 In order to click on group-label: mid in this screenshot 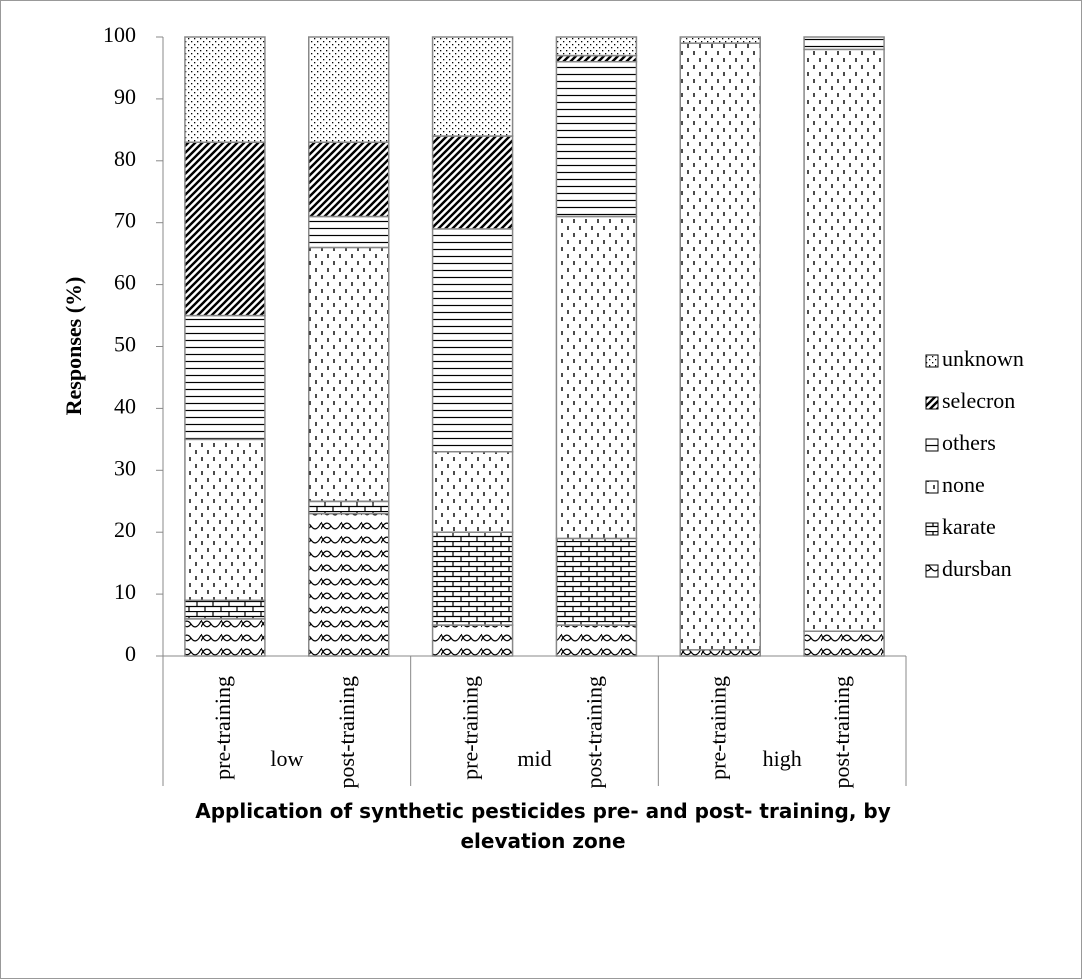, I will do `click(534, 758)`.